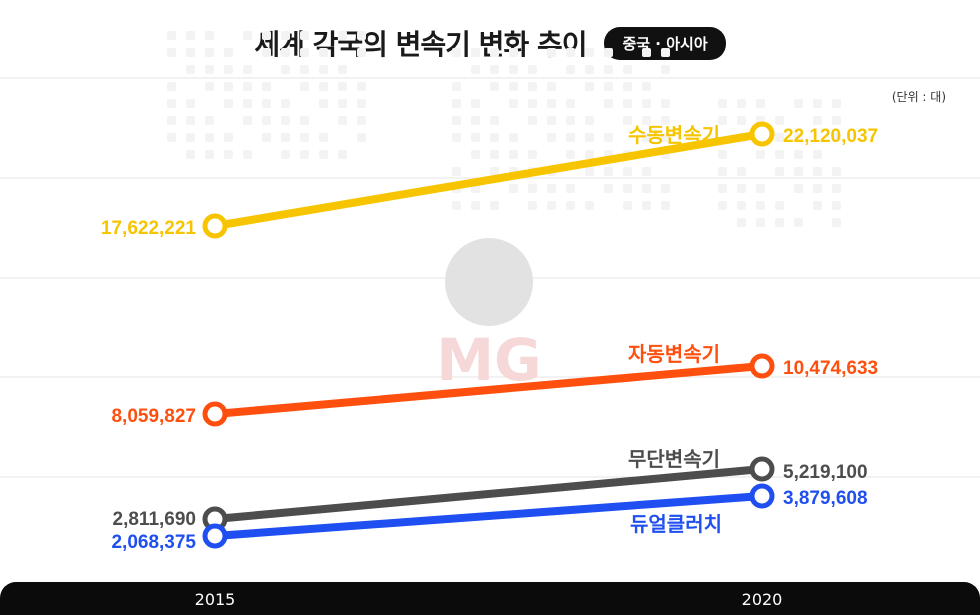 The image size is (980, 615). I want to click on data-label-2020: 22,120,037, so click(830, 136).